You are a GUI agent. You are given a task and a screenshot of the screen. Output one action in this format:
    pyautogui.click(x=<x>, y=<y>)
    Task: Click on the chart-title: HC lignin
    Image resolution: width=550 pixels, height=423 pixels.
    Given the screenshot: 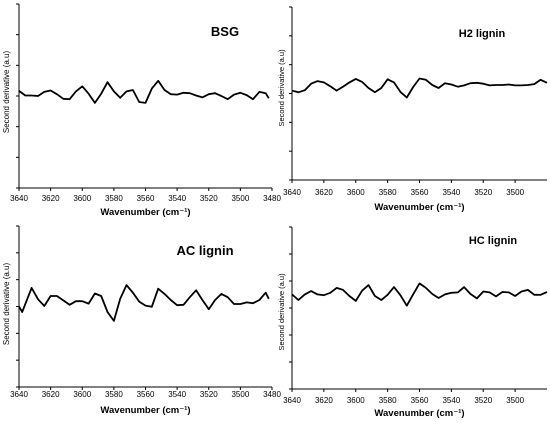 What is the action you would take?
    pyautogui.click(x=493, y=241)
    